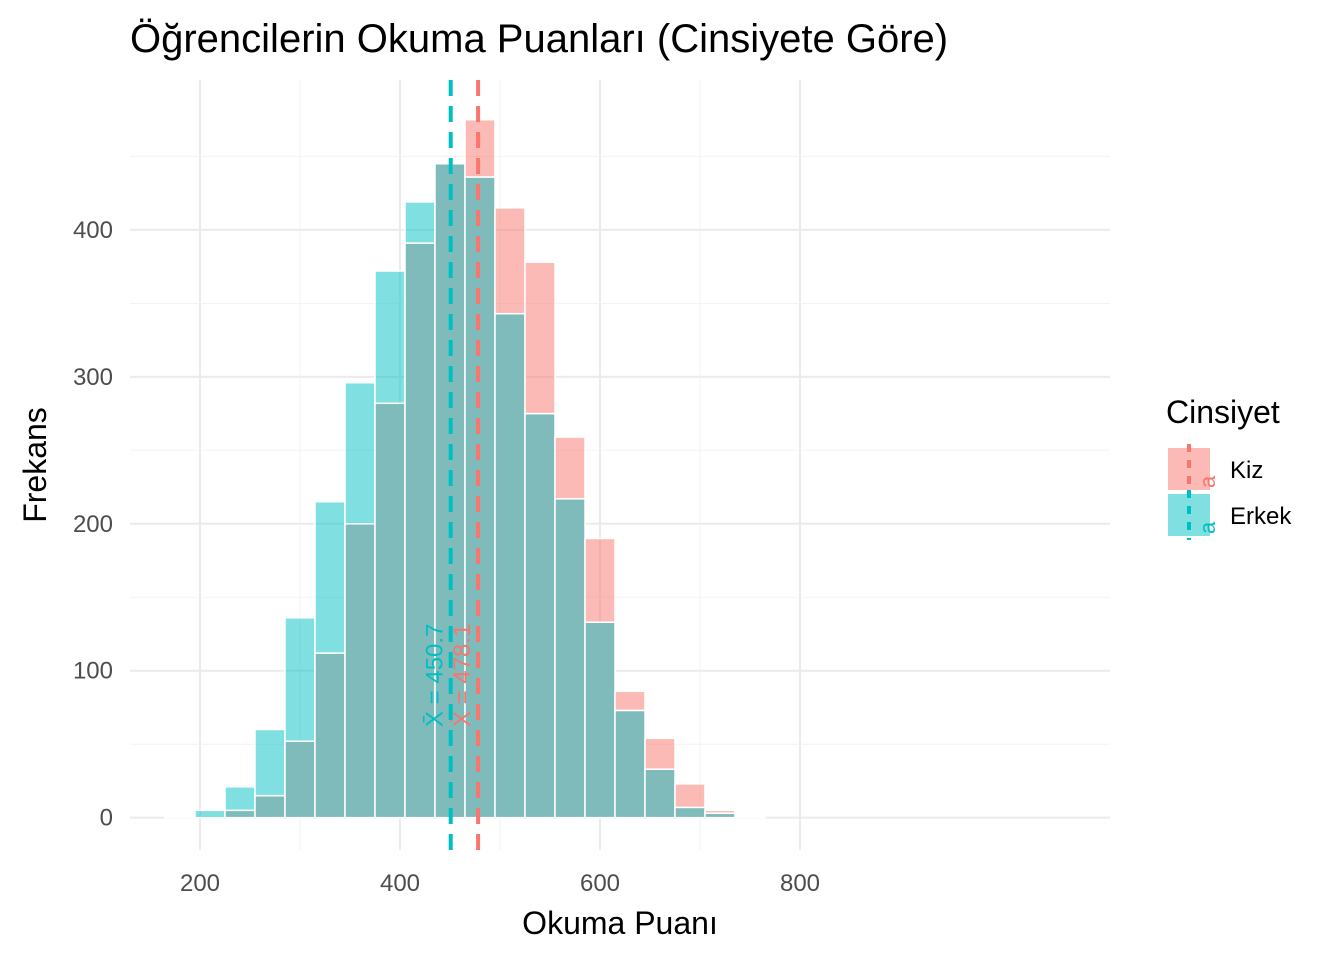 The height and width of the screenshot is (960, 1344). What do you see at coordinates (1261, 516) in the screenshot?
I see `legend-label-erkek: Erkek` at bounding box center [1261, 516].